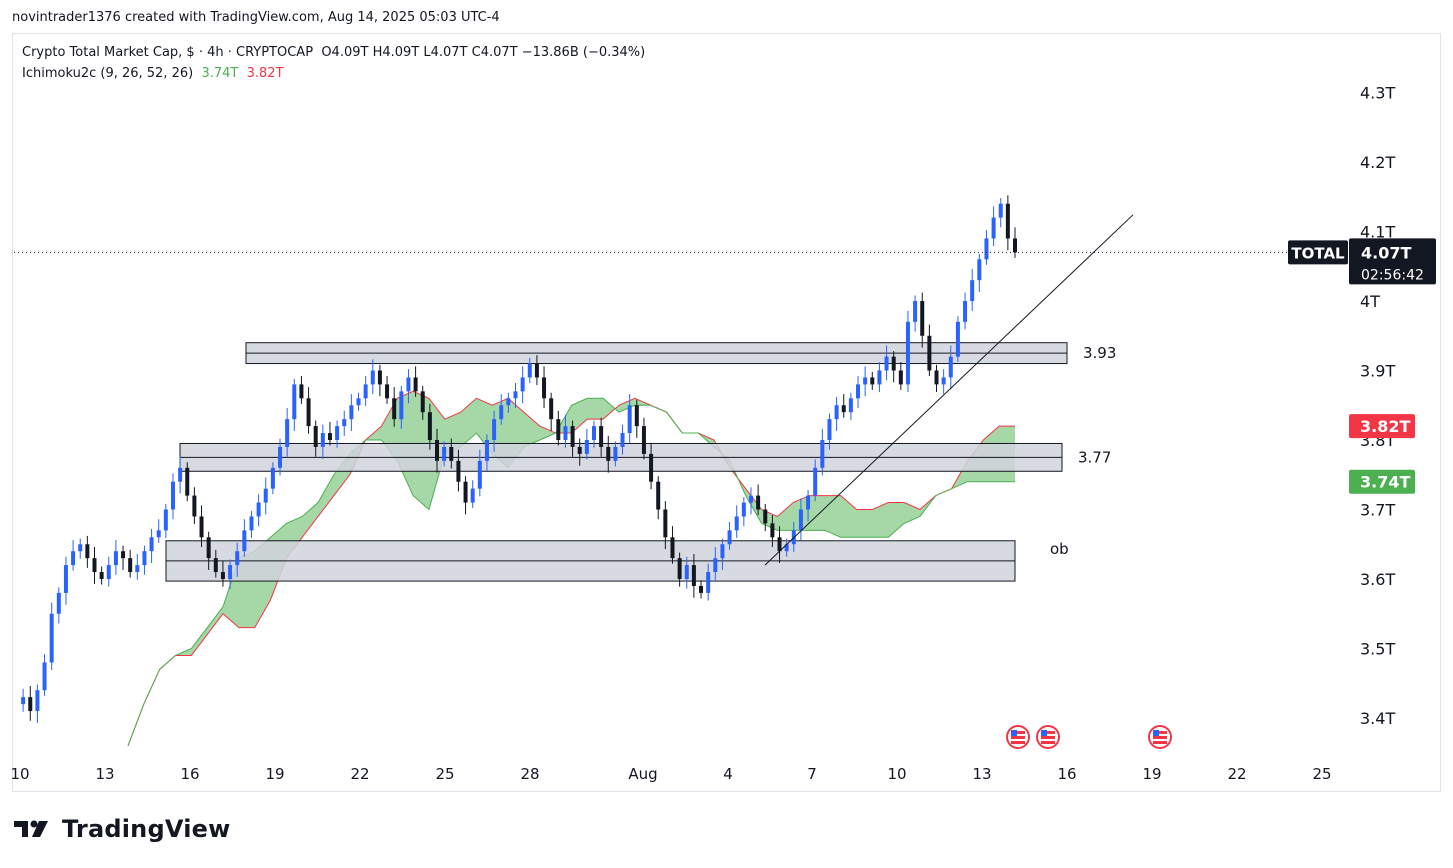 Image resolution: width=1453 pixels, height=868 pixels. I want to click on ichimoku-badge, so click(1382, 481).